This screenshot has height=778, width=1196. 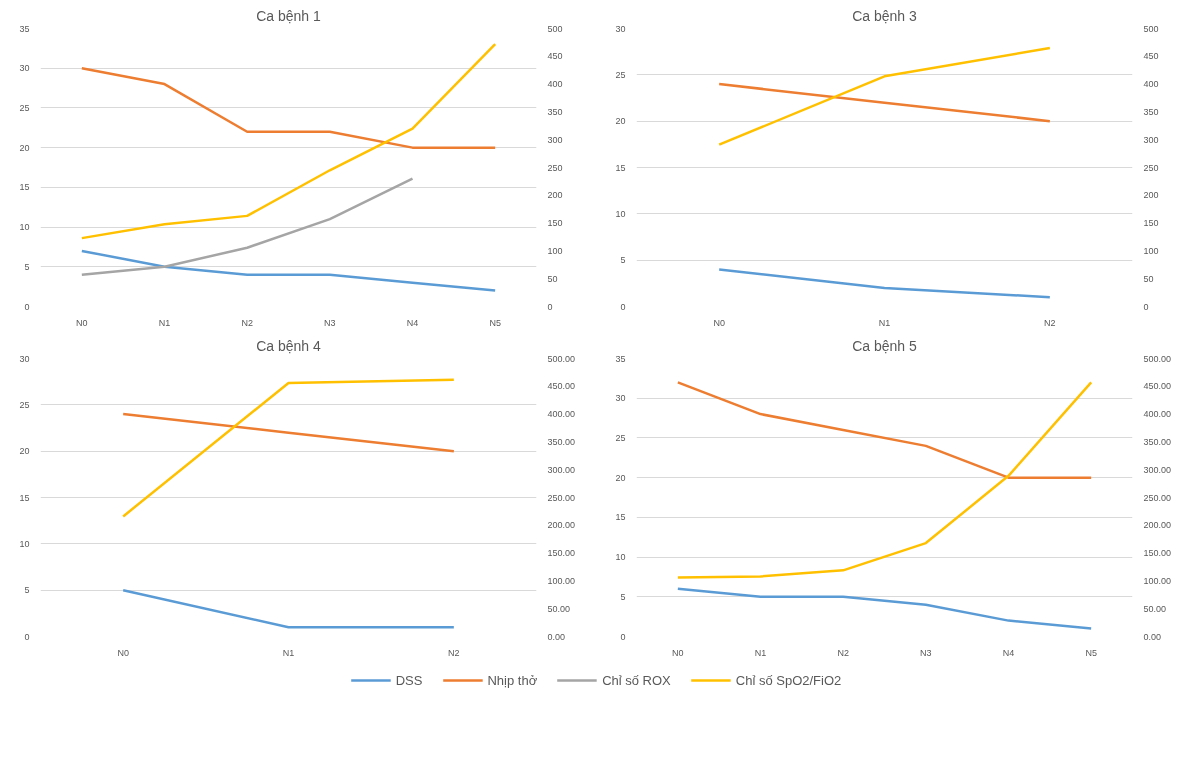 What do you see at coordinates (289, 345) in the screenshot?
I see `chart-title: Ca bệnh 4` at bounding box center [289, 345].